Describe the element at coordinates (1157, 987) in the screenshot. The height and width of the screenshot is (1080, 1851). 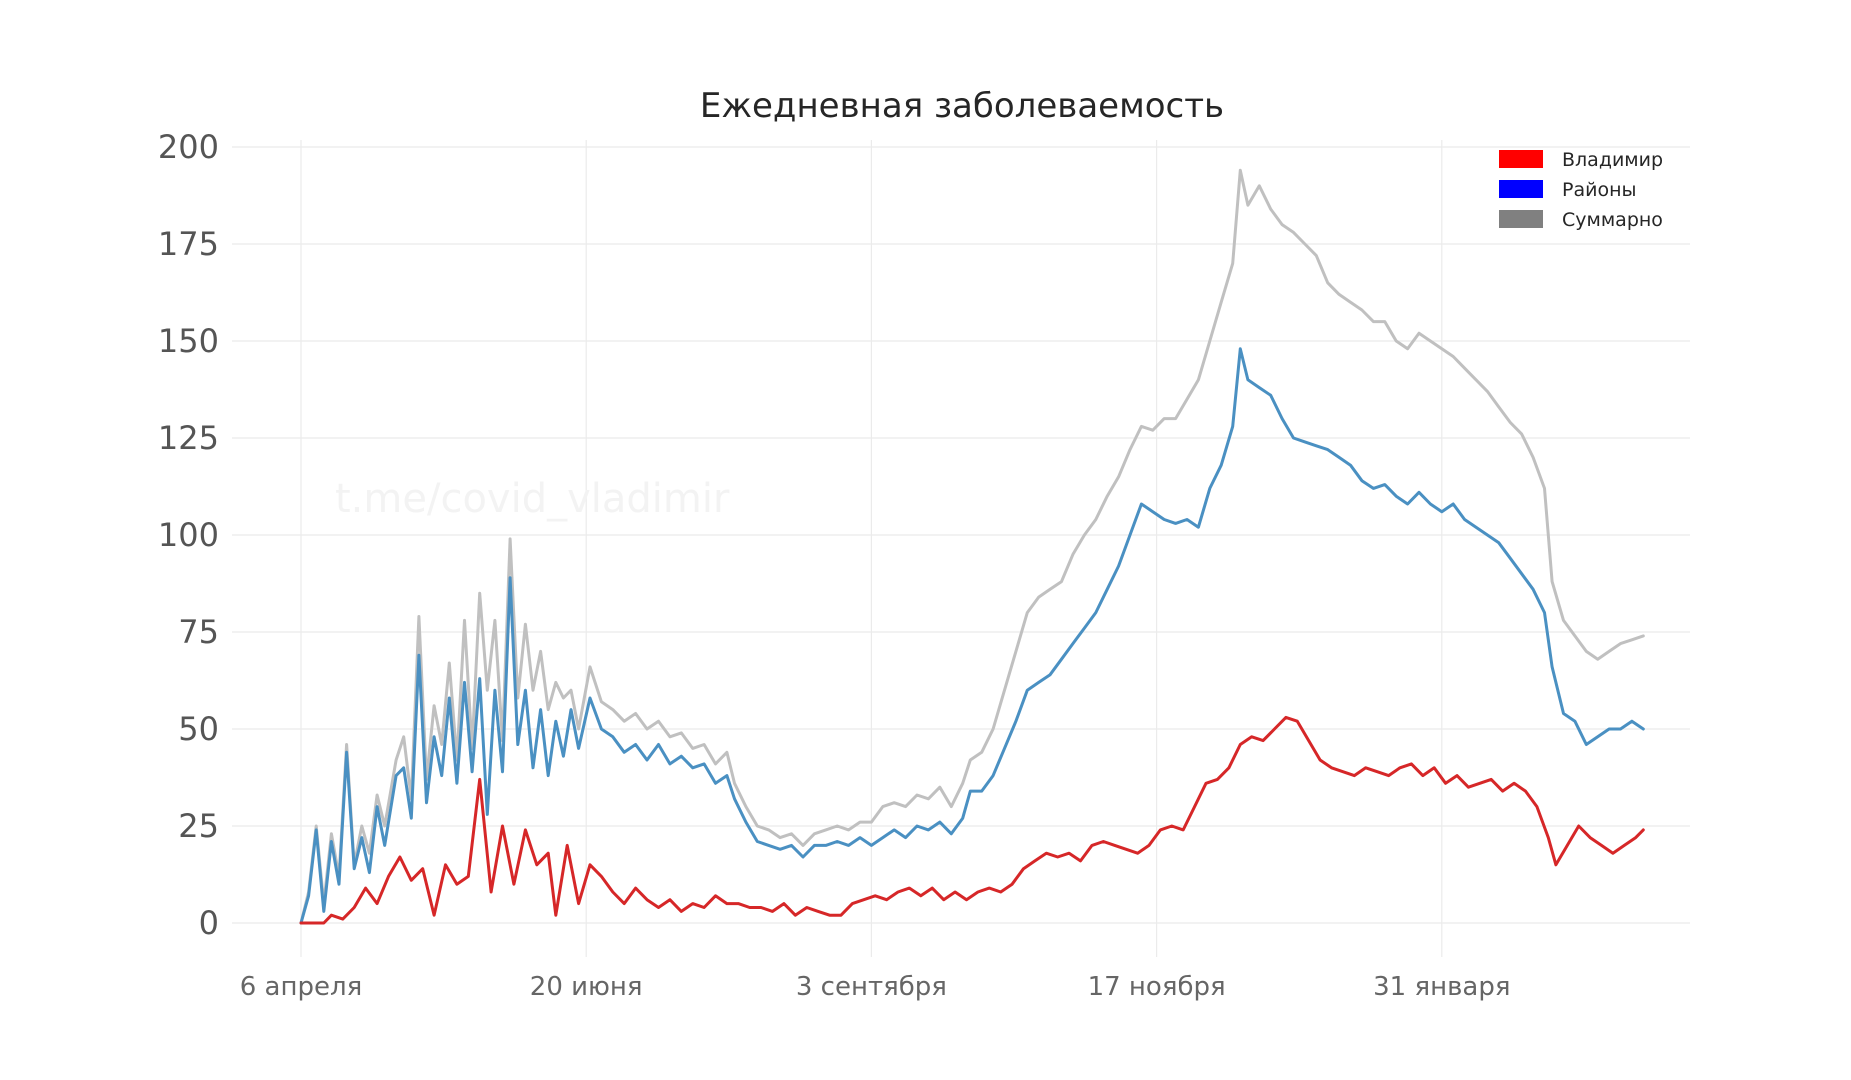
I see `x-tick-label: 17 ноября` at that location.